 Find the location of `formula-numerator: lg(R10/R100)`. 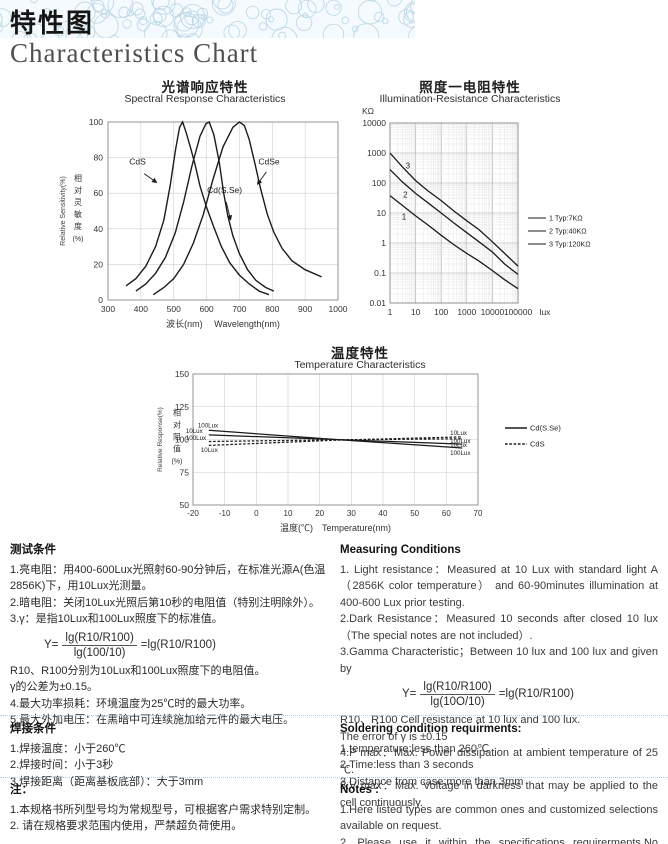

formula-numerator: lg(R10/R100) is located at coordinates (457, 687).